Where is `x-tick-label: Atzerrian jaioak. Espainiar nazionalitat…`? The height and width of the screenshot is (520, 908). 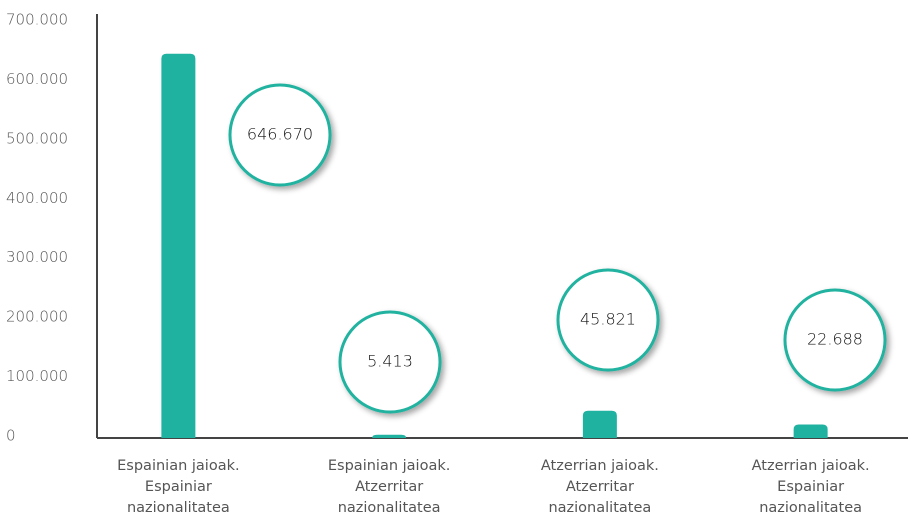
x-tick-label: Atzerrian jaioak. Espainiar nazionalitat… is located at coordinates (810, 487).